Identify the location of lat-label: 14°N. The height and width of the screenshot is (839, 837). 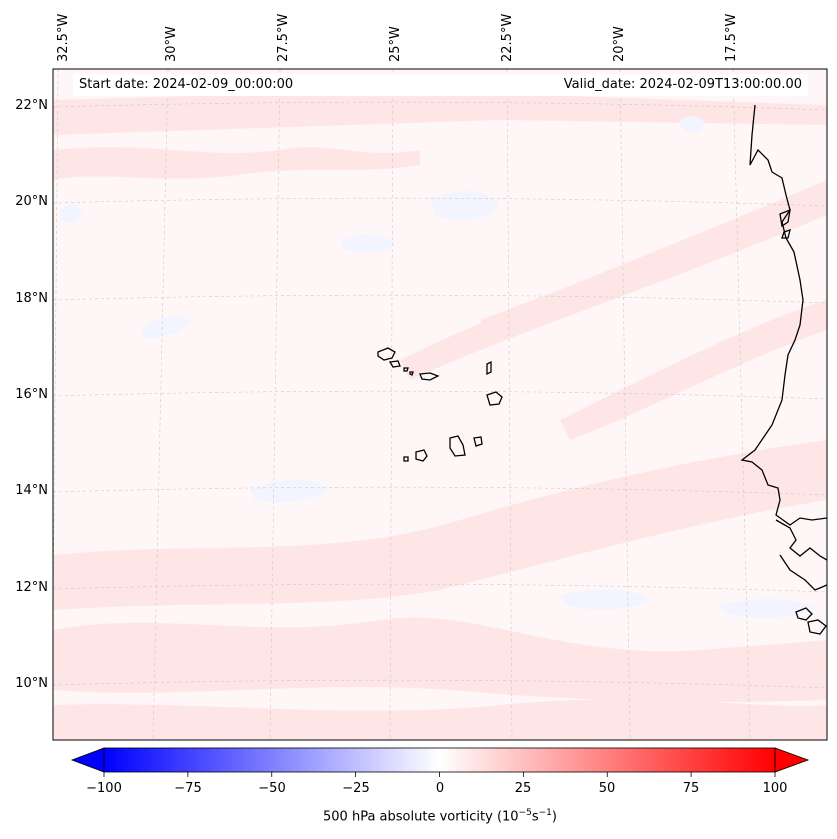
(31, 490).